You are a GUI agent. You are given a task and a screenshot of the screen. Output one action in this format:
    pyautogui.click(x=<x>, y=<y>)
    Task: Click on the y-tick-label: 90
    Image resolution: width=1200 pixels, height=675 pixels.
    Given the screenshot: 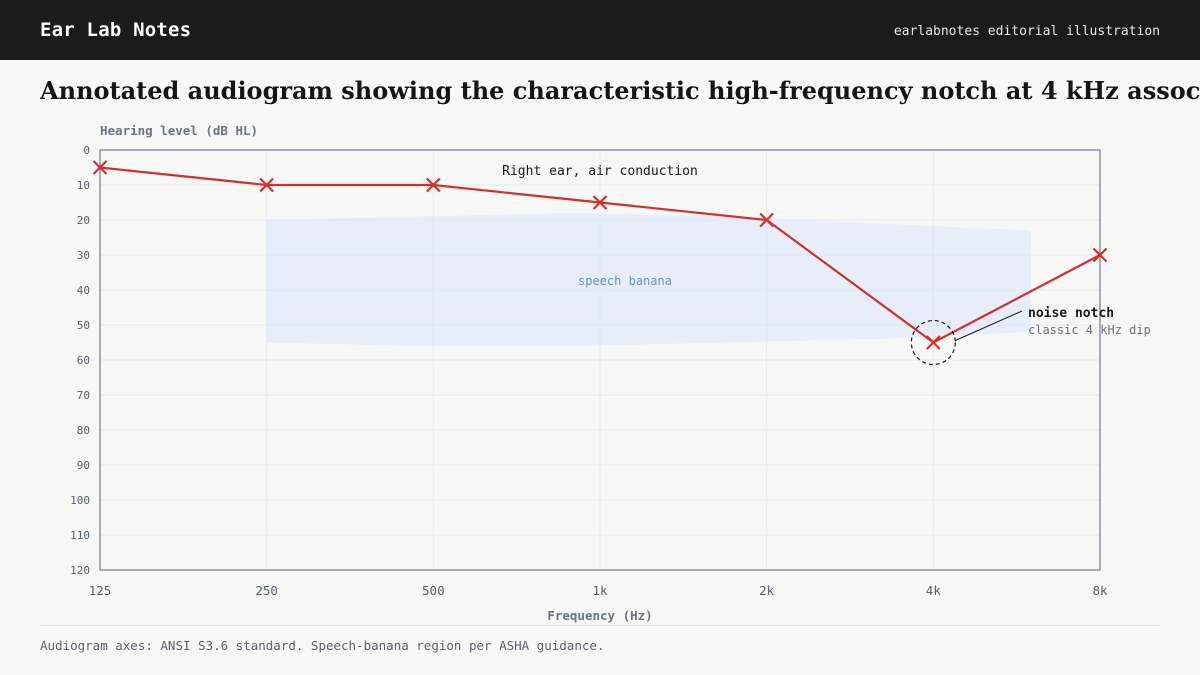 What is the action you would take?
    pyautogui.click(x=83, y=465)
    